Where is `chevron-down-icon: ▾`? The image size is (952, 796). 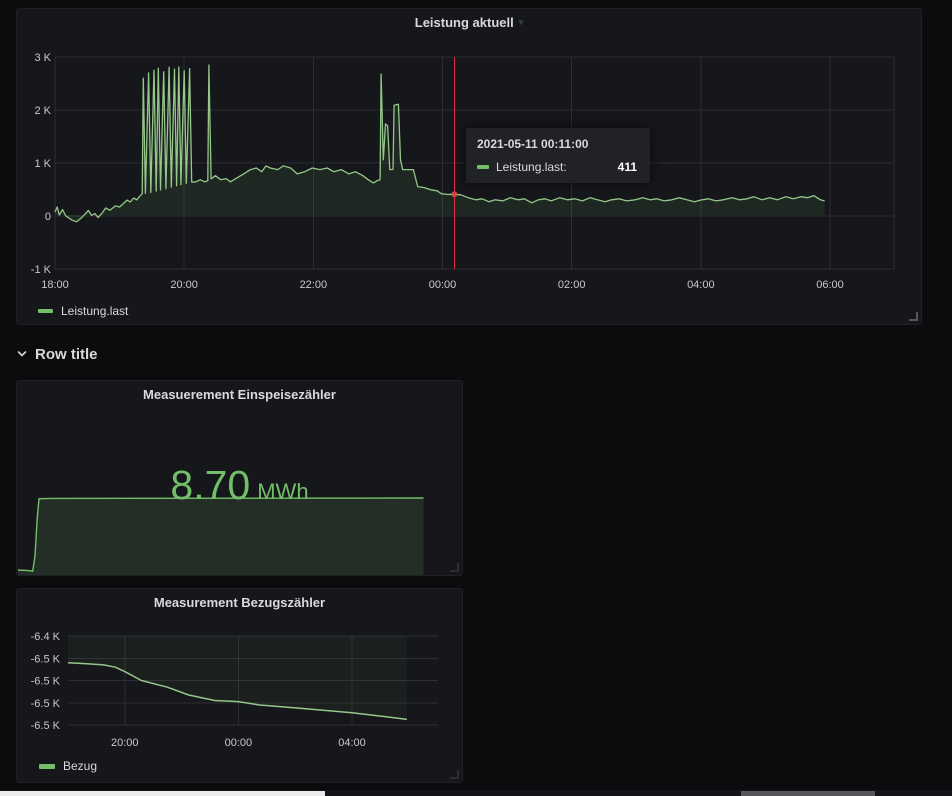
chevron-down-icon: ▾ is located at coordinates (521, 21).